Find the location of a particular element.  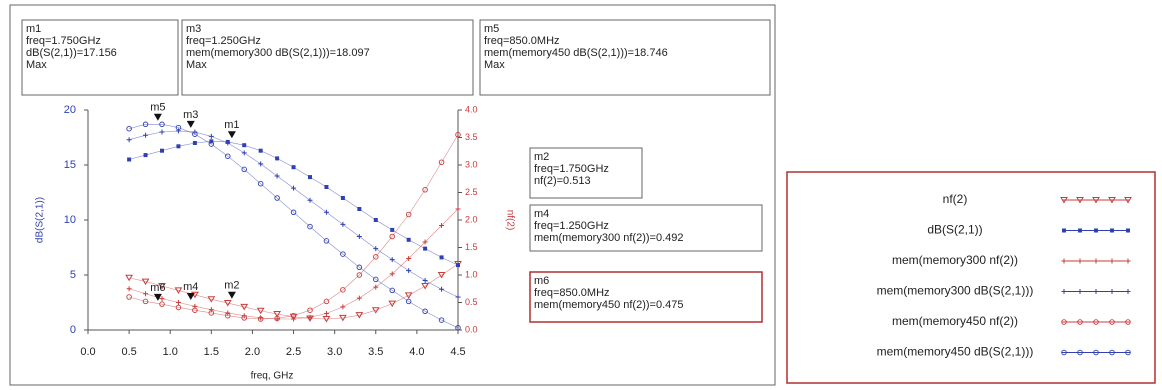

marker-text: mem(memory450 nf(2))=0.475 is located at coordinates (608, 305).